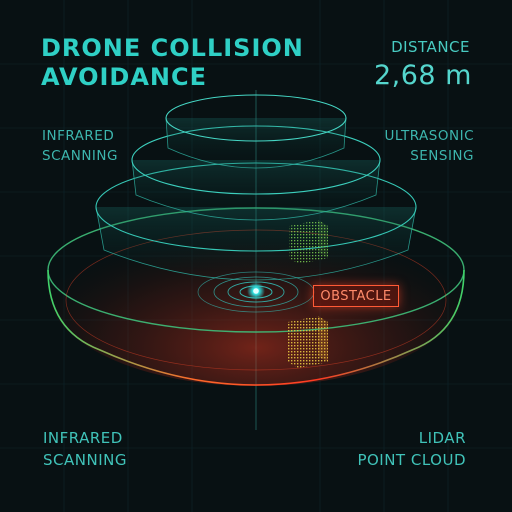  I want to click on point-cloud-obstacle, so click(308, 342).